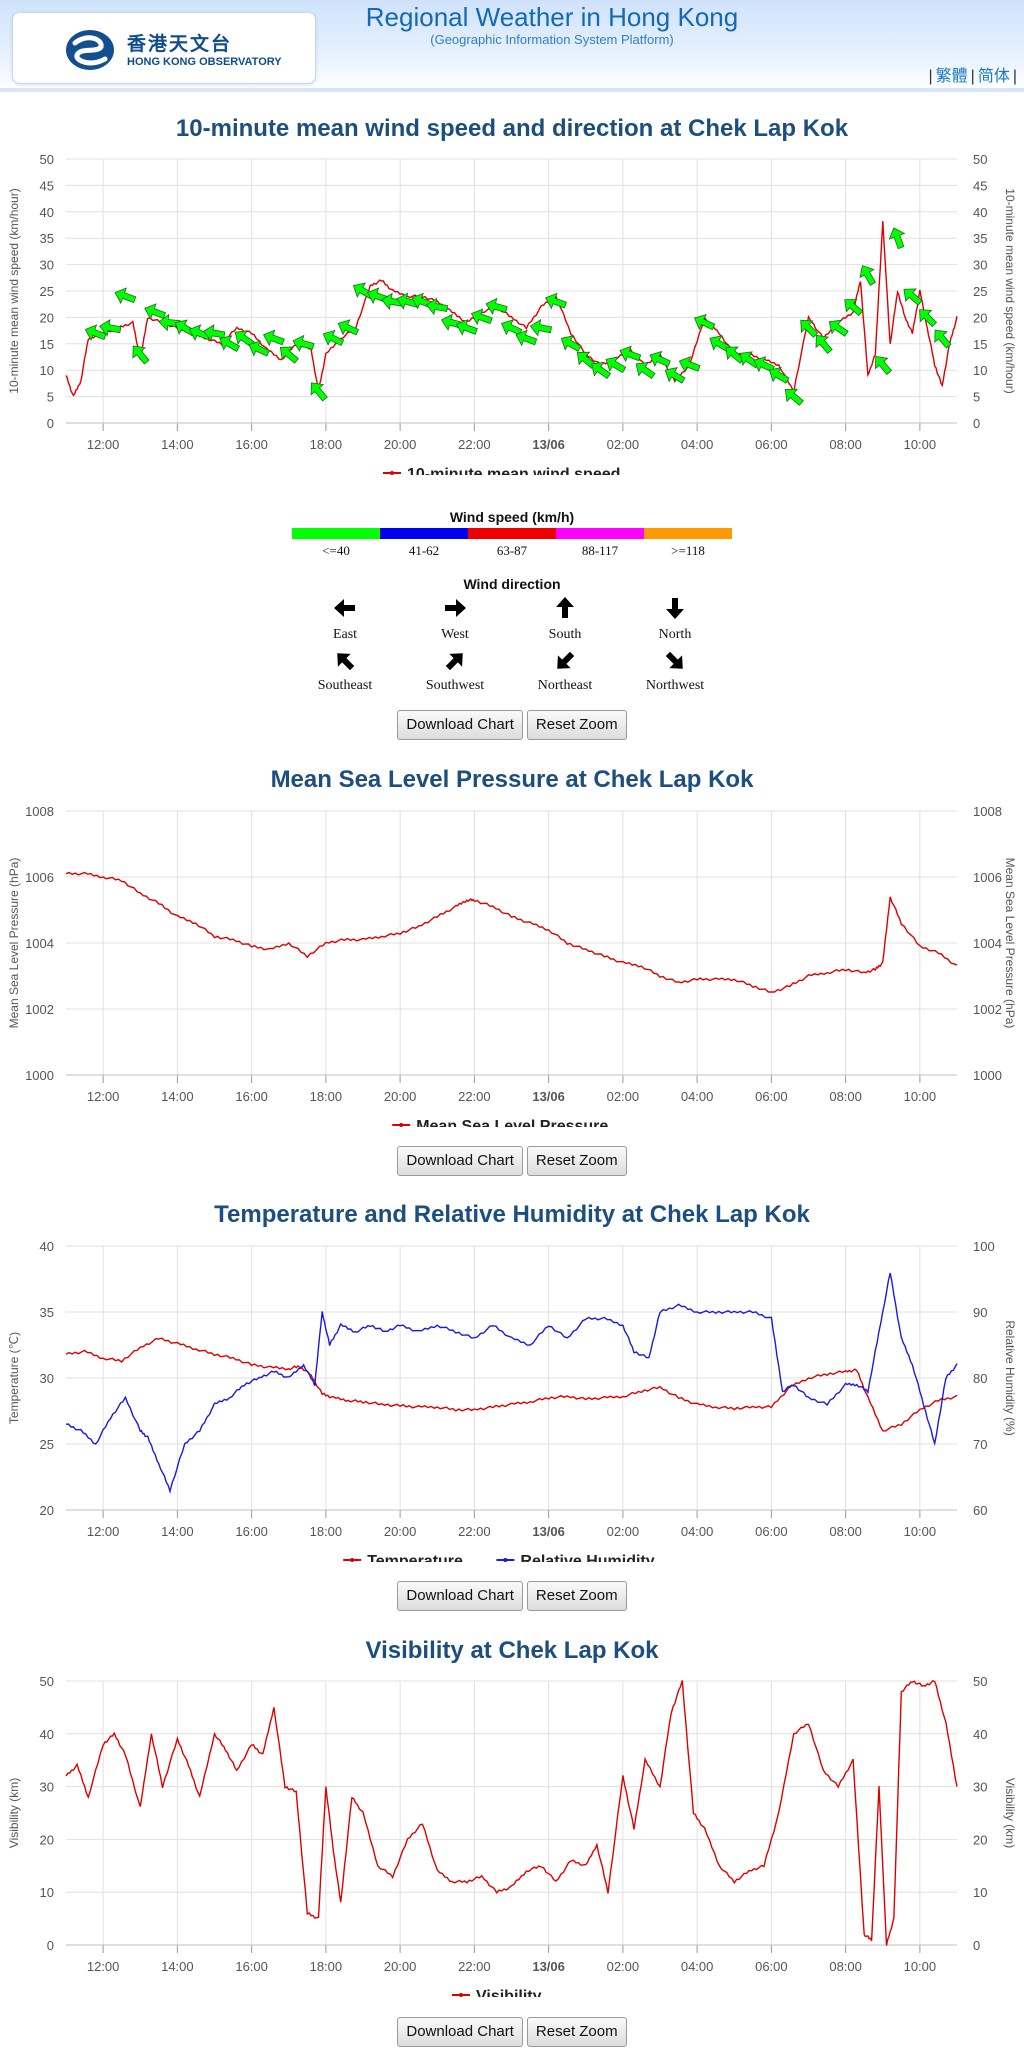  I want to click on legend-item: Mean Sea Level Pressure, so click(500, 1122).